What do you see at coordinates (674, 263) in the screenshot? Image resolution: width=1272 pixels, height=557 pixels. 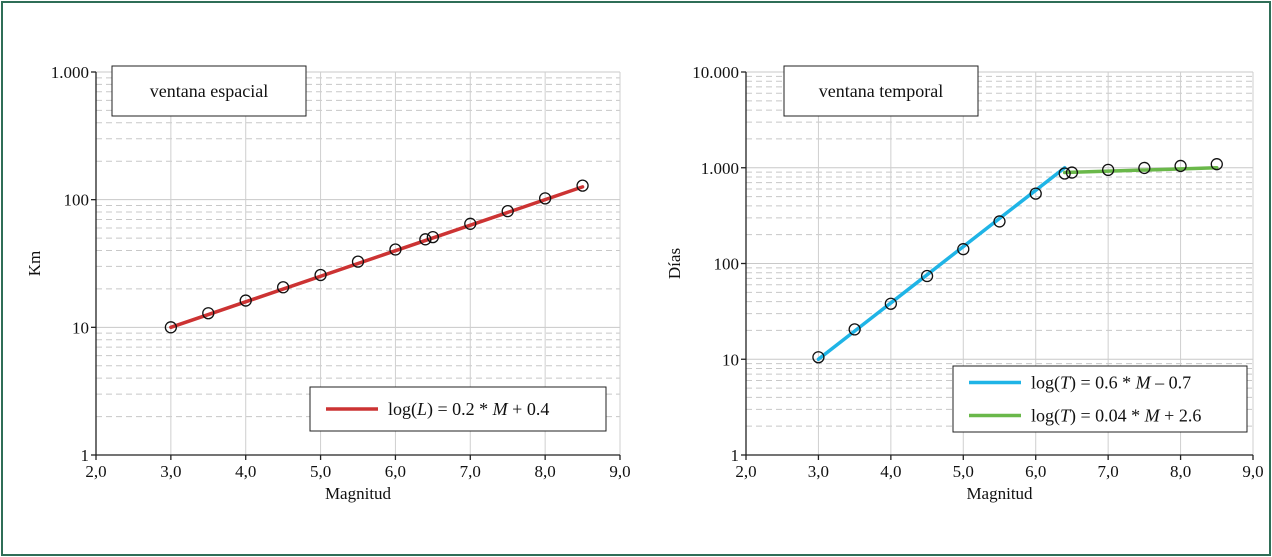 I see `y-axis-title: Días` at bounding box center [674, 263].